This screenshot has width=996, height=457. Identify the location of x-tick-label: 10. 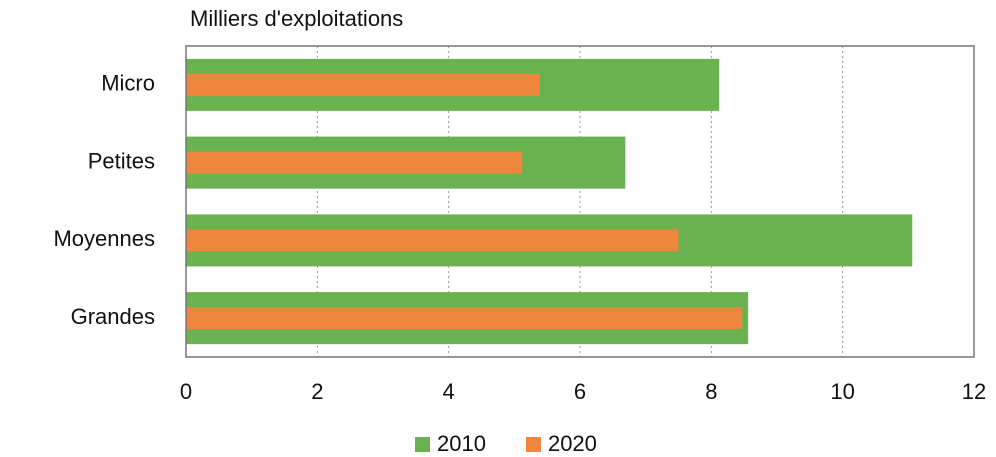
(842, 391).